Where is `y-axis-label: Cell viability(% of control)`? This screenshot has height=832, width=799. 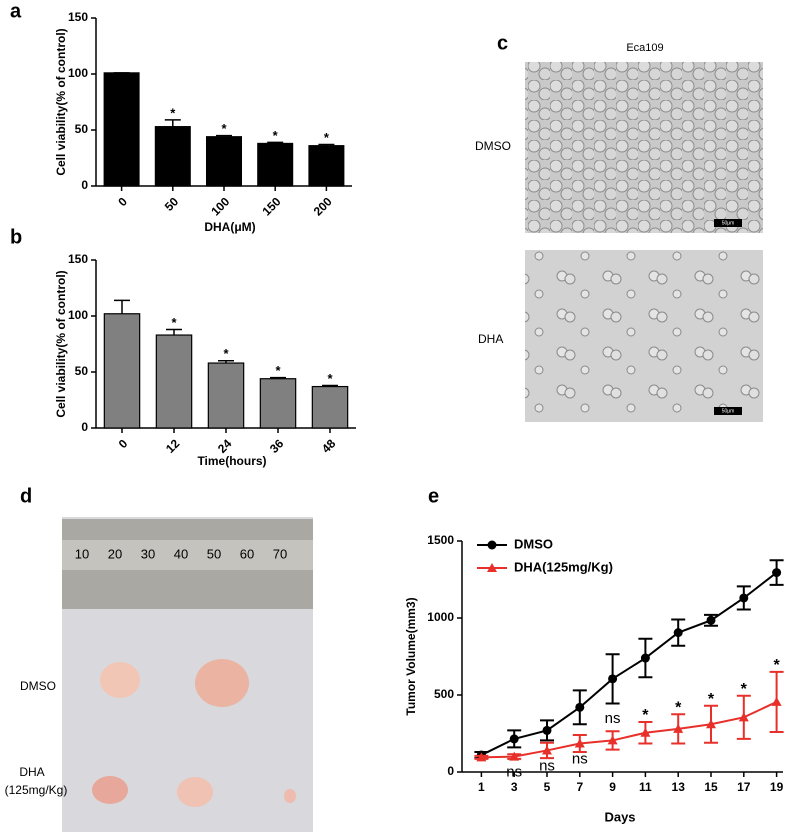 y-axis-label: Cell viability(% of control) is located at coordinates (61, 343).